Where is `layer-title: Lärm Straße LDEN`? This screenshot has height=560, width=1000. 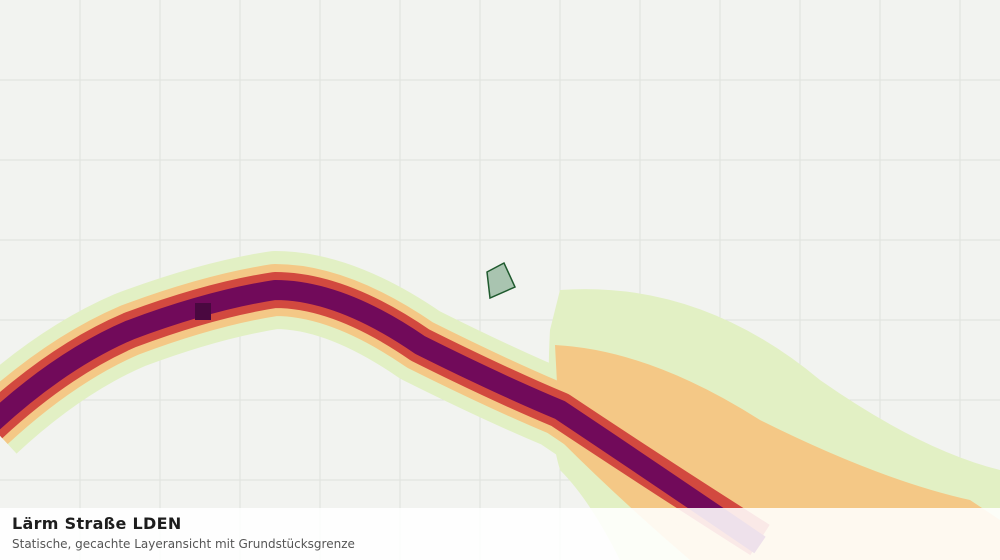 layer-title: Lärm Straße LDEN is located at coordinates (97, 523).